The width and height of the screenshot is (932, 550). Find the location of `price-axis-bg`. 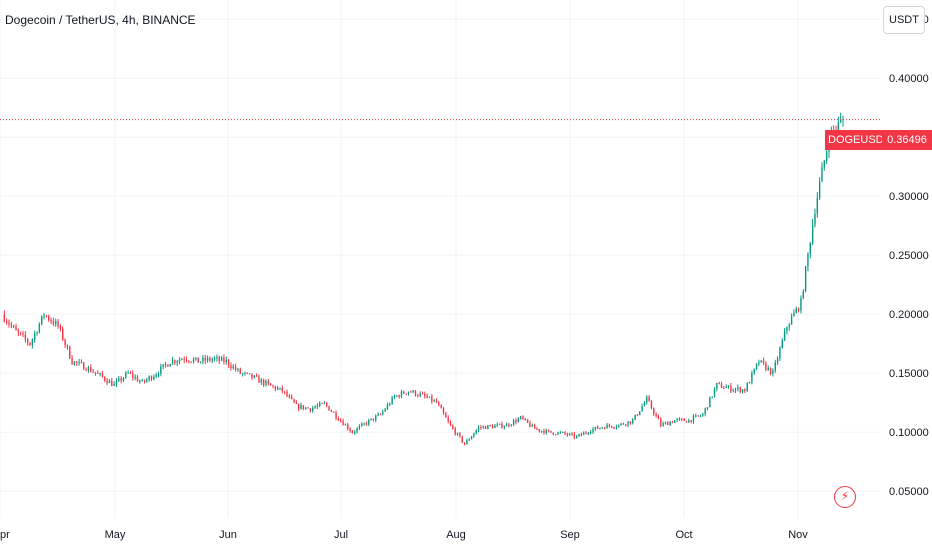

price-axis-bg is located at coordinates (906, 259).